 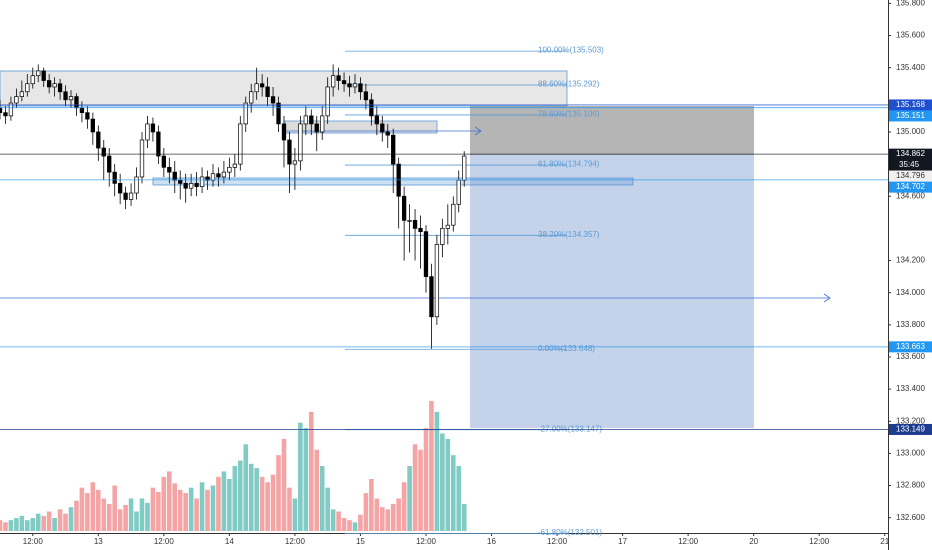 I want to click on ray-arrow, so click(x=827, y=298).